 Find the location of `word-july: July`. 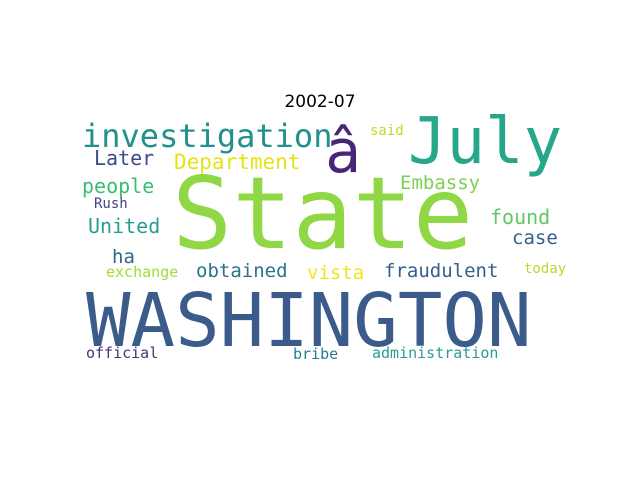

word-july: July is located at coordinates (485, 142).